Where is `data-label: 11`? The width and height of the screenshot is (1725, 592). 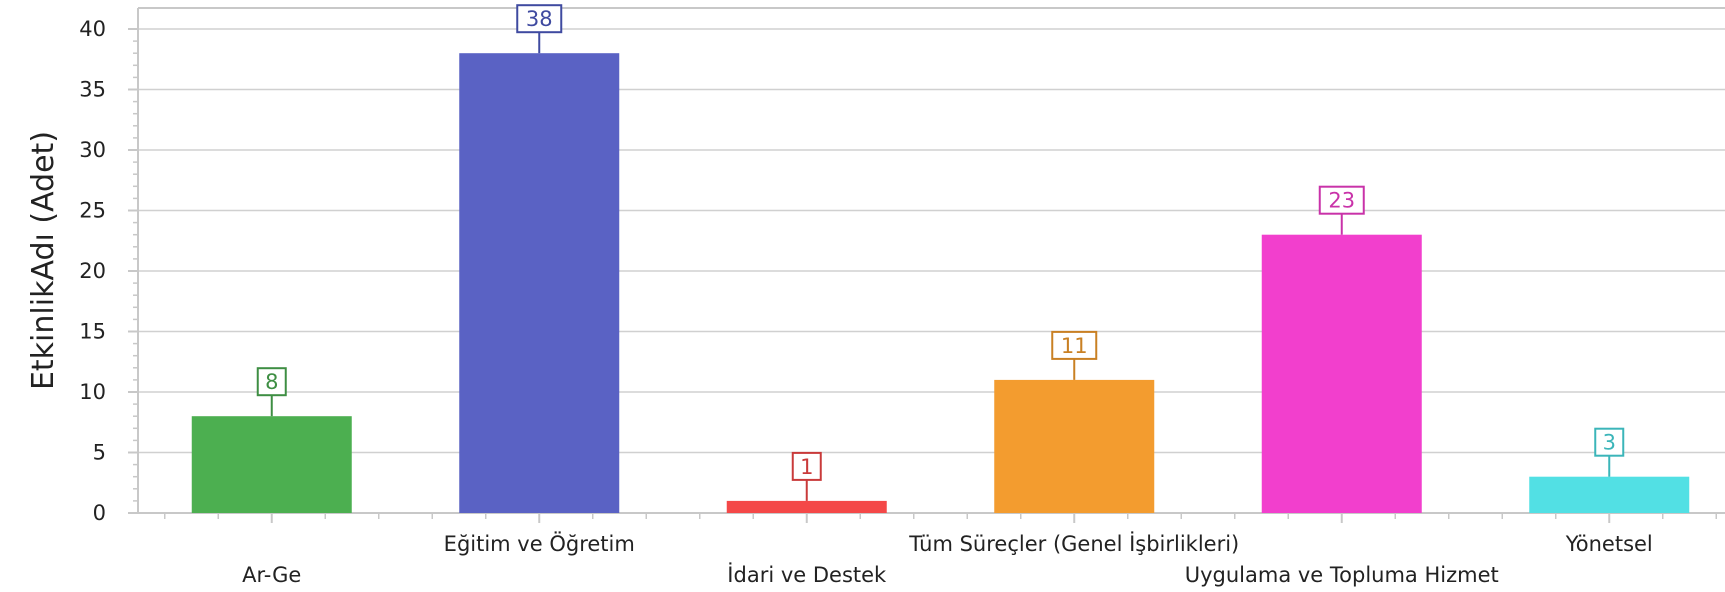 data-label: 11 is located at coordinates (1074, 346).